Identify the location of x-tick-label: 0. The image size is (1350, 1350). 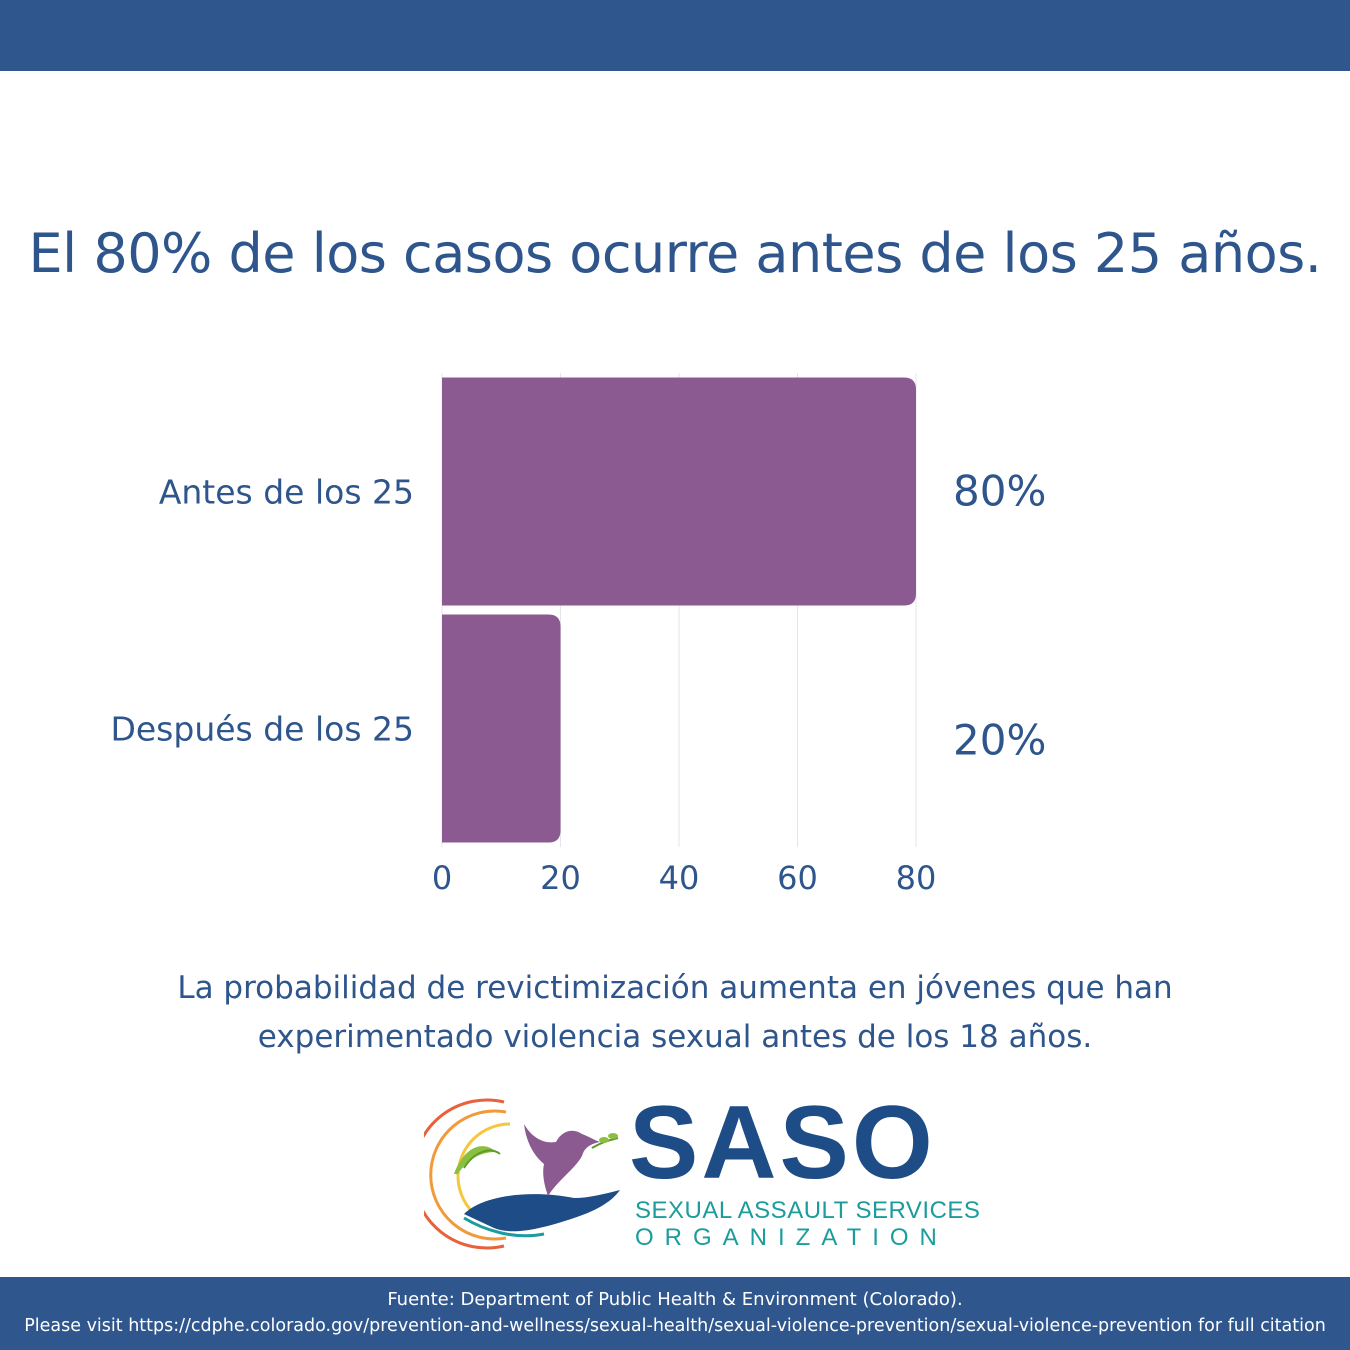
(442, 878).